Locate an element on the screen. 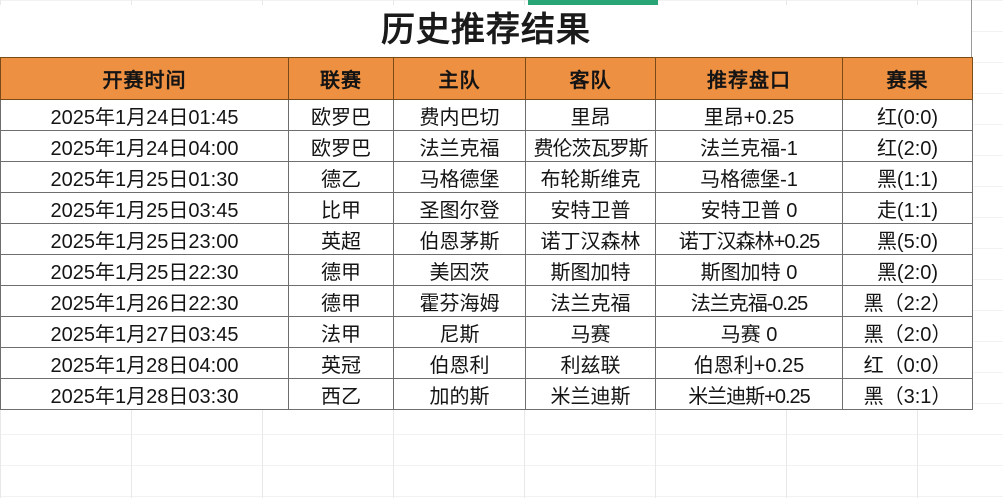  table-row: 2025年1月25日03:45 比甲 圣图尔登 安特卫普 安特卫普 0 走(1:1) is located at coordinates (486, 208).